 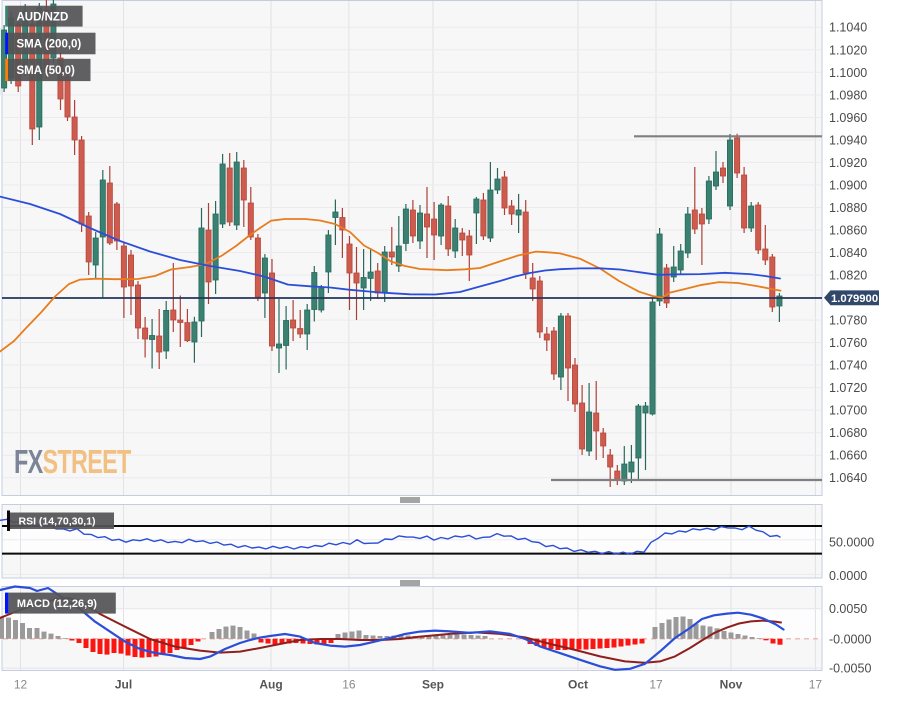 I want to click on svg-text: -0.0050, so click(x=850, y=669).